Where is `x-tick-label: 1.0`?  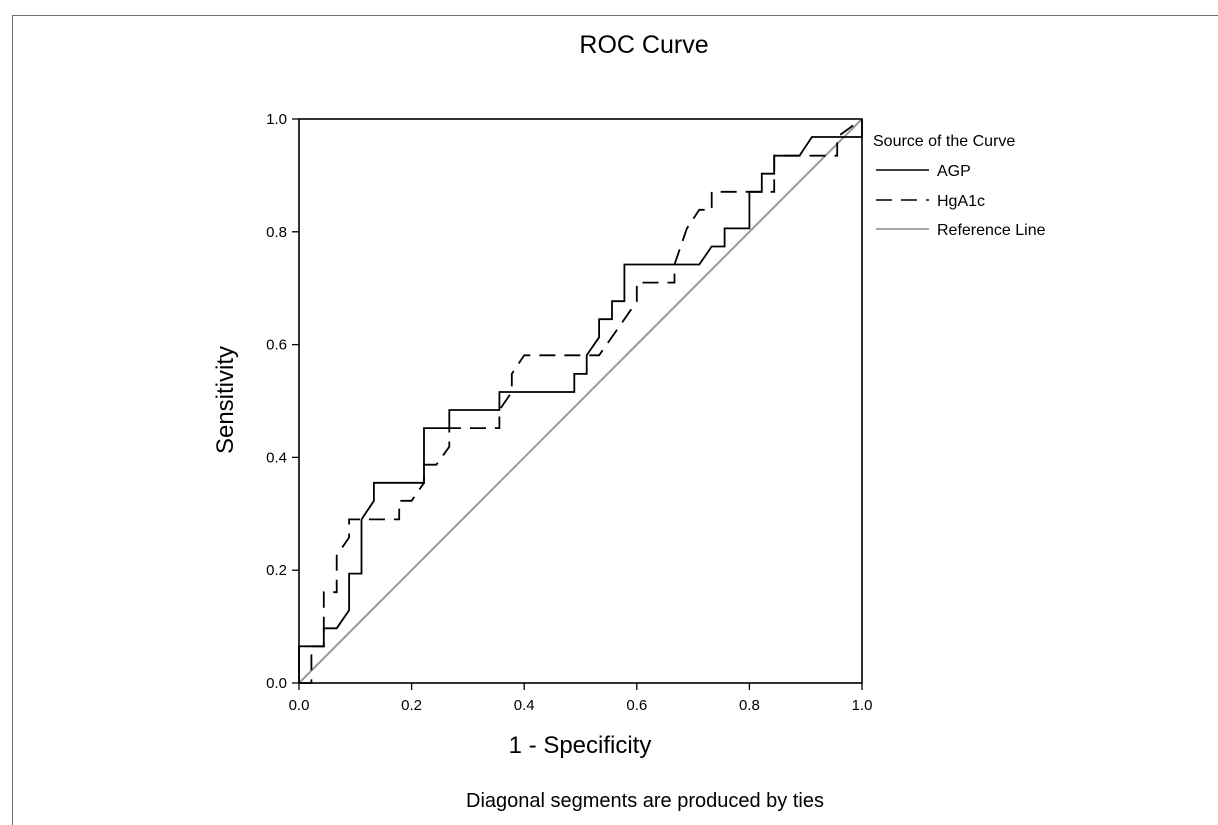 x-tick-label: 1.0 is located at coordinates (862, 705).